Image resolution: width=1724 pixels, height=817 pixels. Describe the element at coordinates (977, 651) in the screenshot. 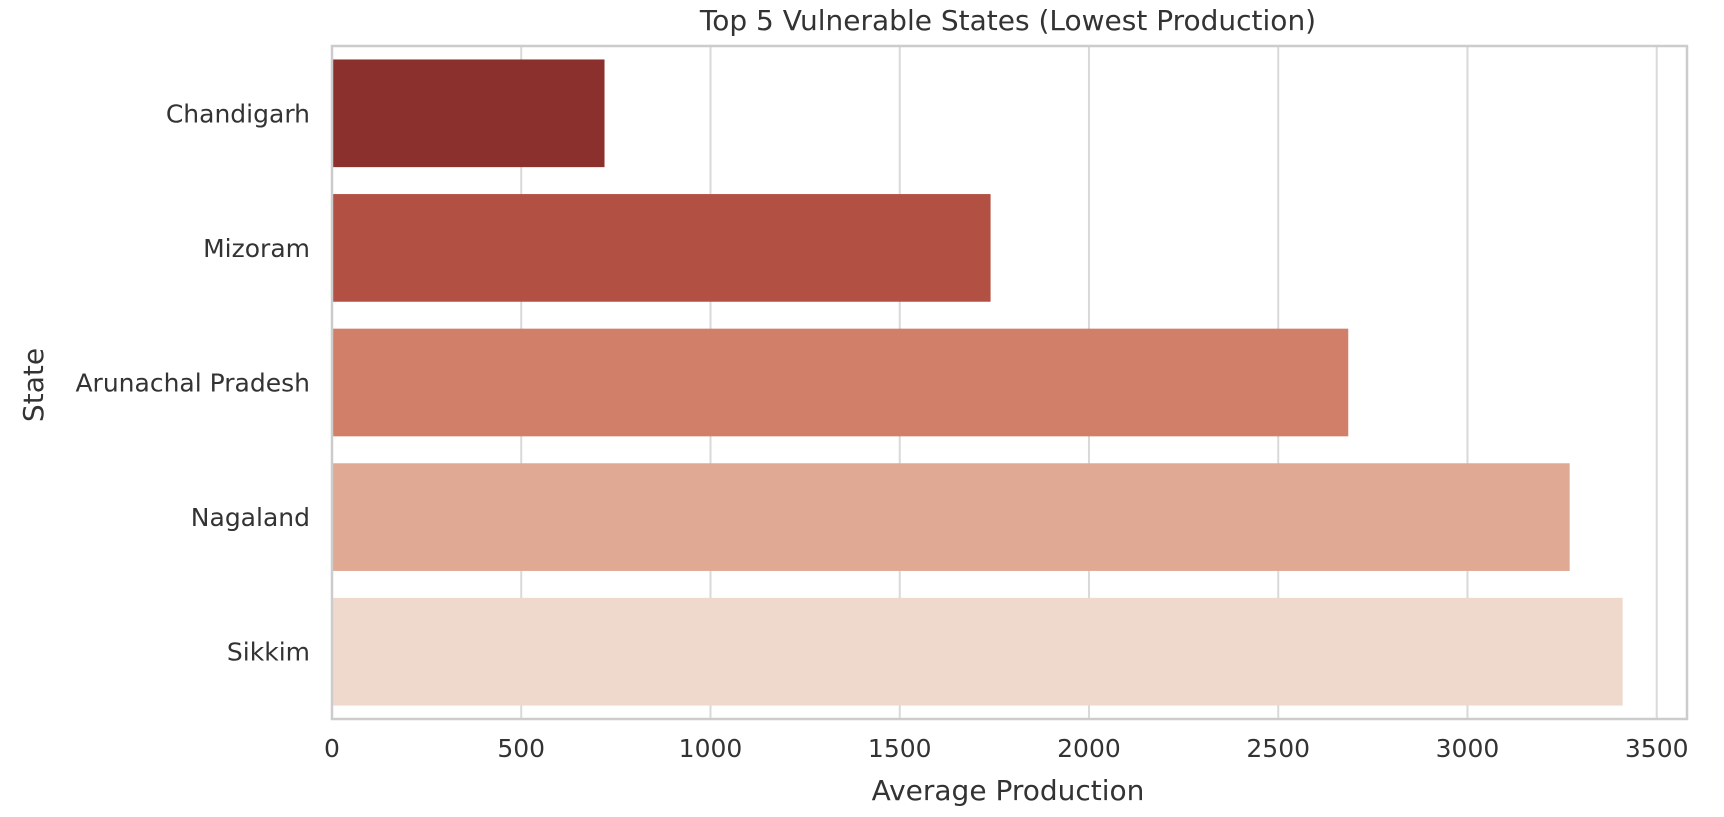

I see `bar-sikkim` at that location.